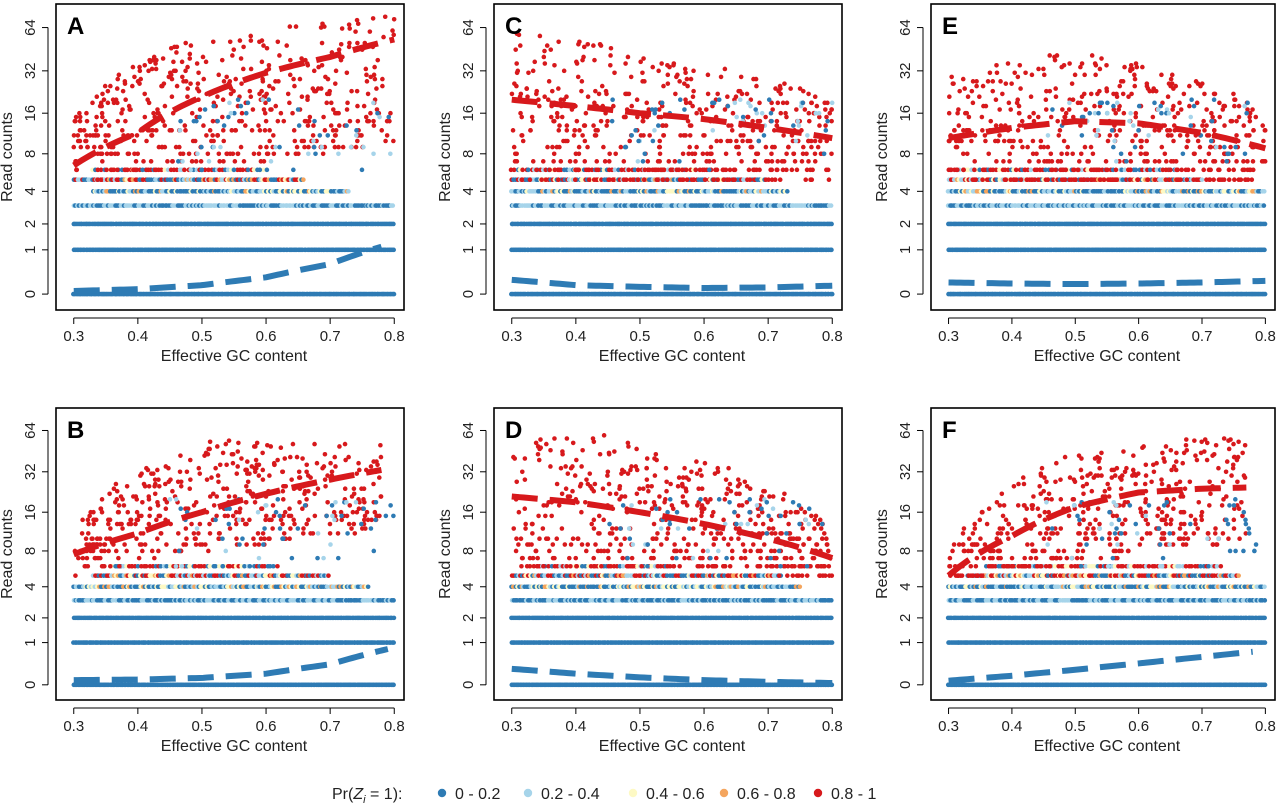 Image resolution: width=1280 pixels, height=809 pixels. What do you see at coordinates (73, 726) in the screenshot?
I see `panel-b-x-tick-label: 0.3` at bounding box center [73, 726].